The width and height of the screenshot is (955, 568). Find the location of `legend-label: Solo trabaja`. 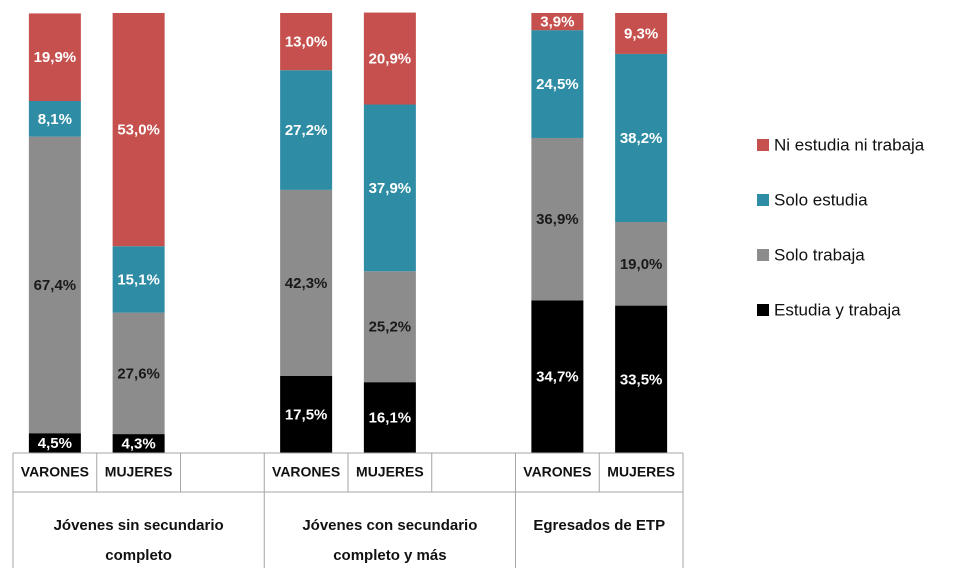

legend-label: Solo trabaja is located at coordinates (819, 254).